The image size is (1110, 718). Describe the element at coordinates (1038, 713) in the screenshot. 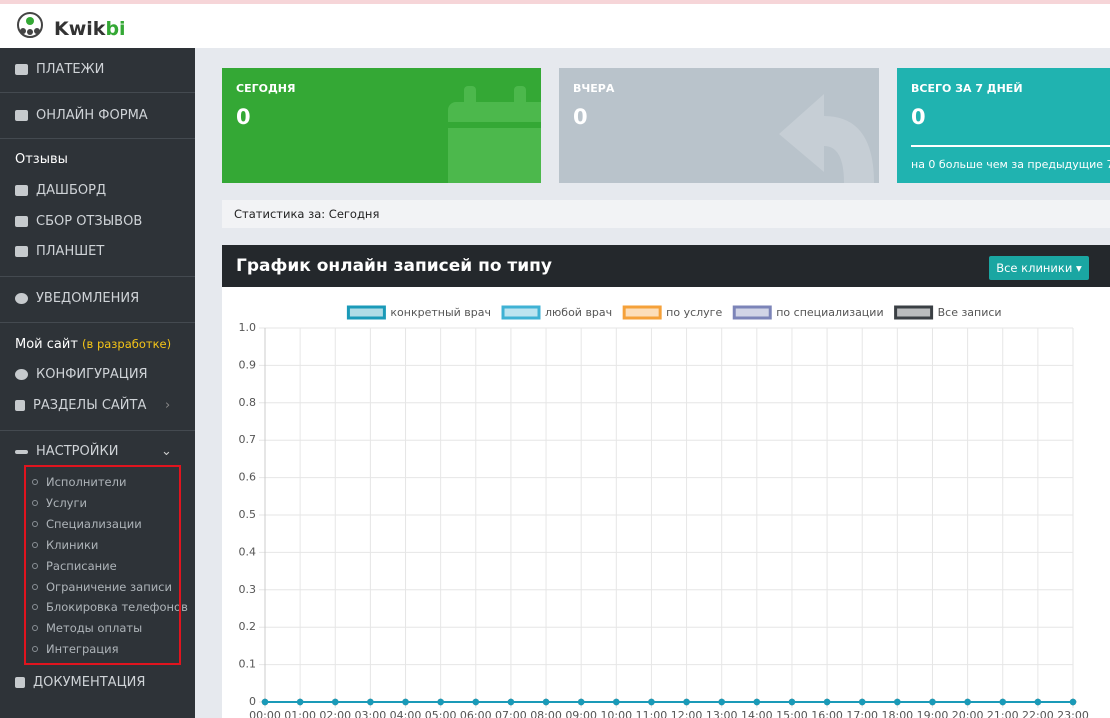

I see `x-tick-label: 22:00` at that location.